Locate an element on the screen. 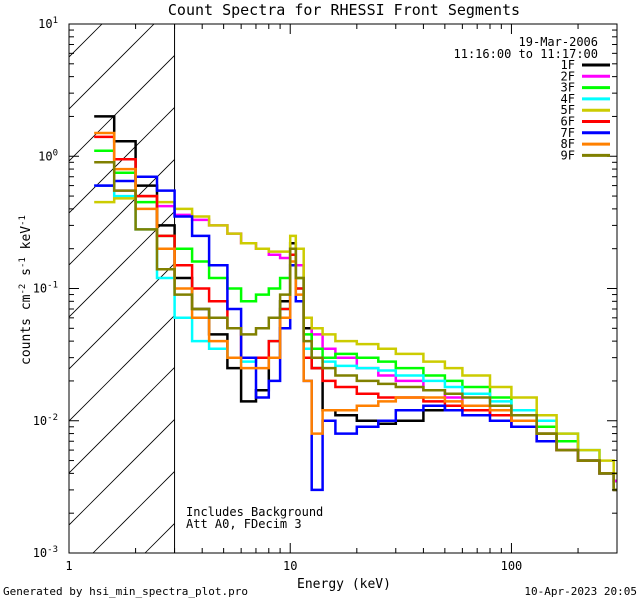 The height and width of the screenshot is (600, 640). y-tick-label: 10-1 is located at coordinates (45, 288).